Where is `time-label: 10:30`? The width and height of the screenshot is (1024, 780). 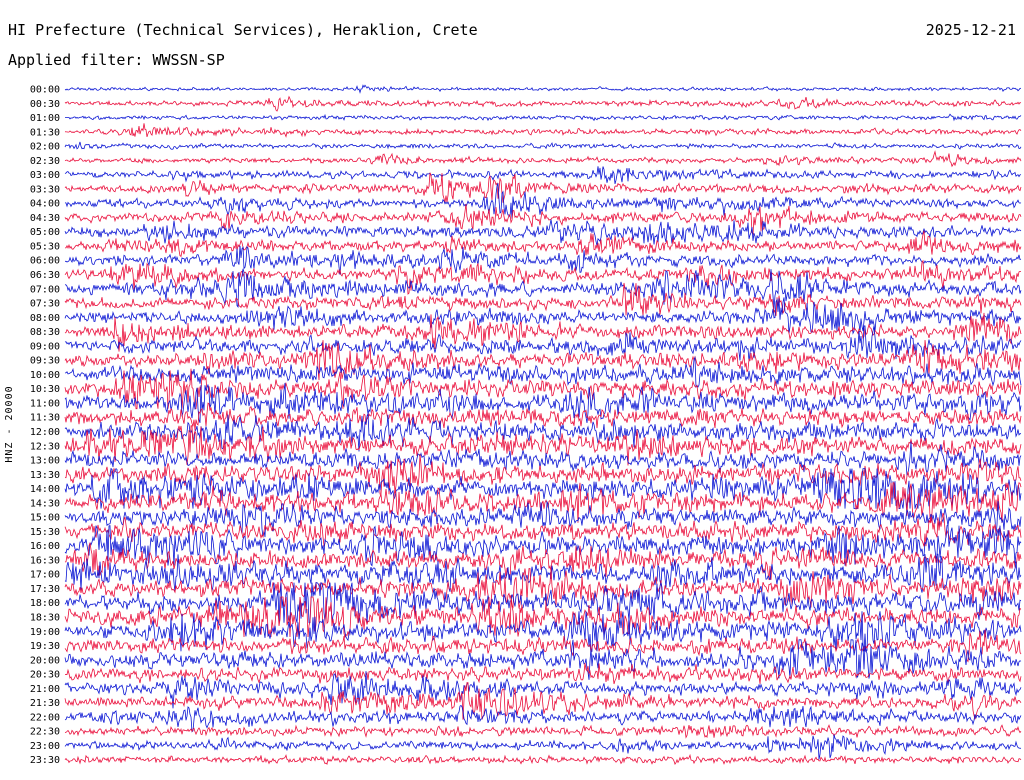
time-label: 10:30 is located at coordinates (45, 389).